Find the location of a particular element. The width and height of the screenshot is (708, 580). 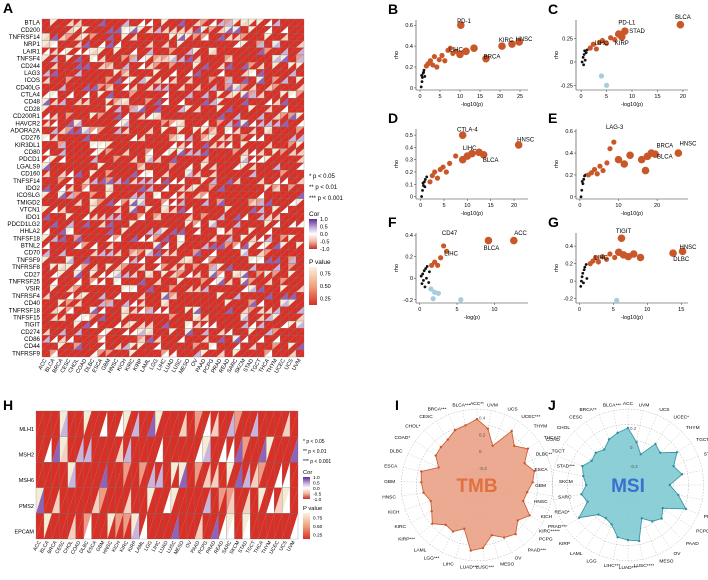

b-x-tick-label: 10 is located at coordinates (460, 97).